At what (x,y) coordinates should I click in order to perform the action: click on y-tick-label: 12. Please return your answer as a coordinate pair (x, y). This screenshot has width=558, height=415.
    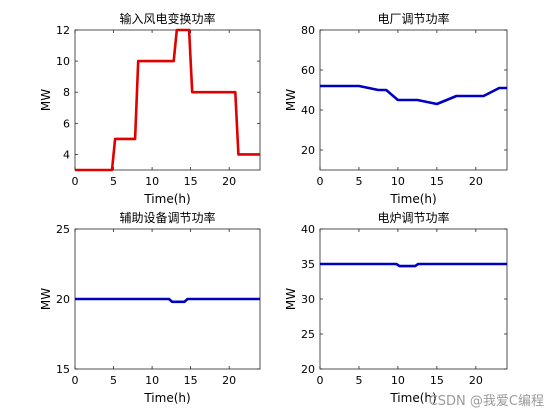
    Looking at the image, I should click on (63, 30).